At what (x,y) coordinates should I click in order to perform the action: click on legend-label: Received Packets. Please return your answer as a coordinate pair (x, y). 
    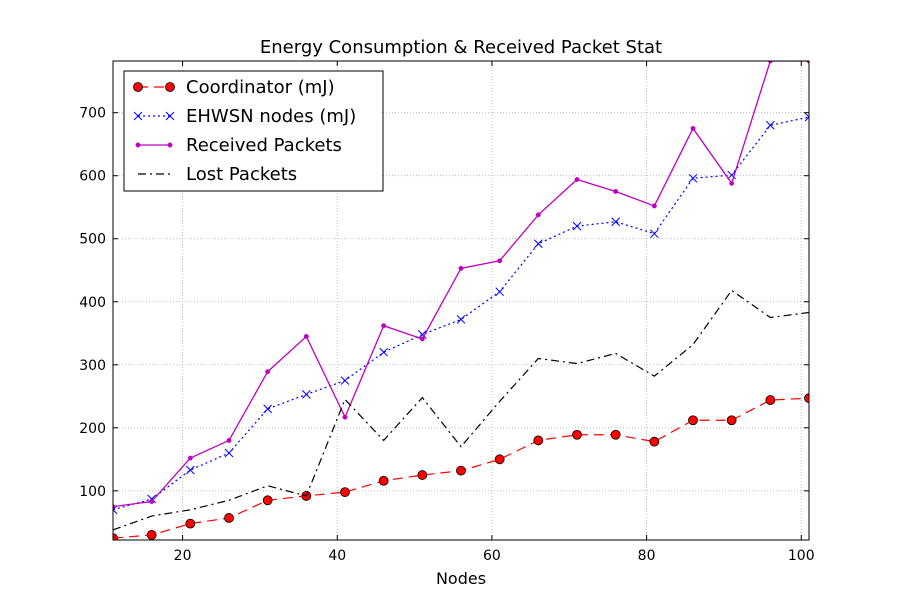
    Looking at the image, I should click on (264, 145).